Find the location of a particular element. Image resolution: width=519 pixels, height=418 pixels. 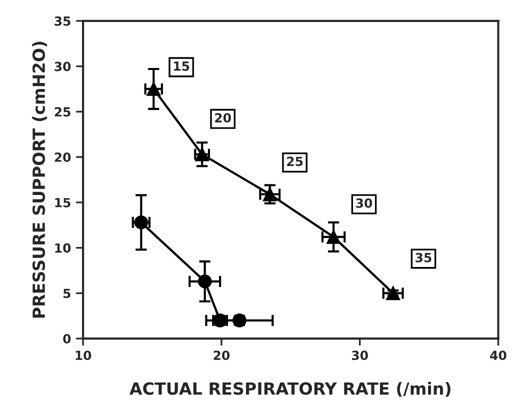

y-tick-label: 25 is located at coordinates (62, 112).